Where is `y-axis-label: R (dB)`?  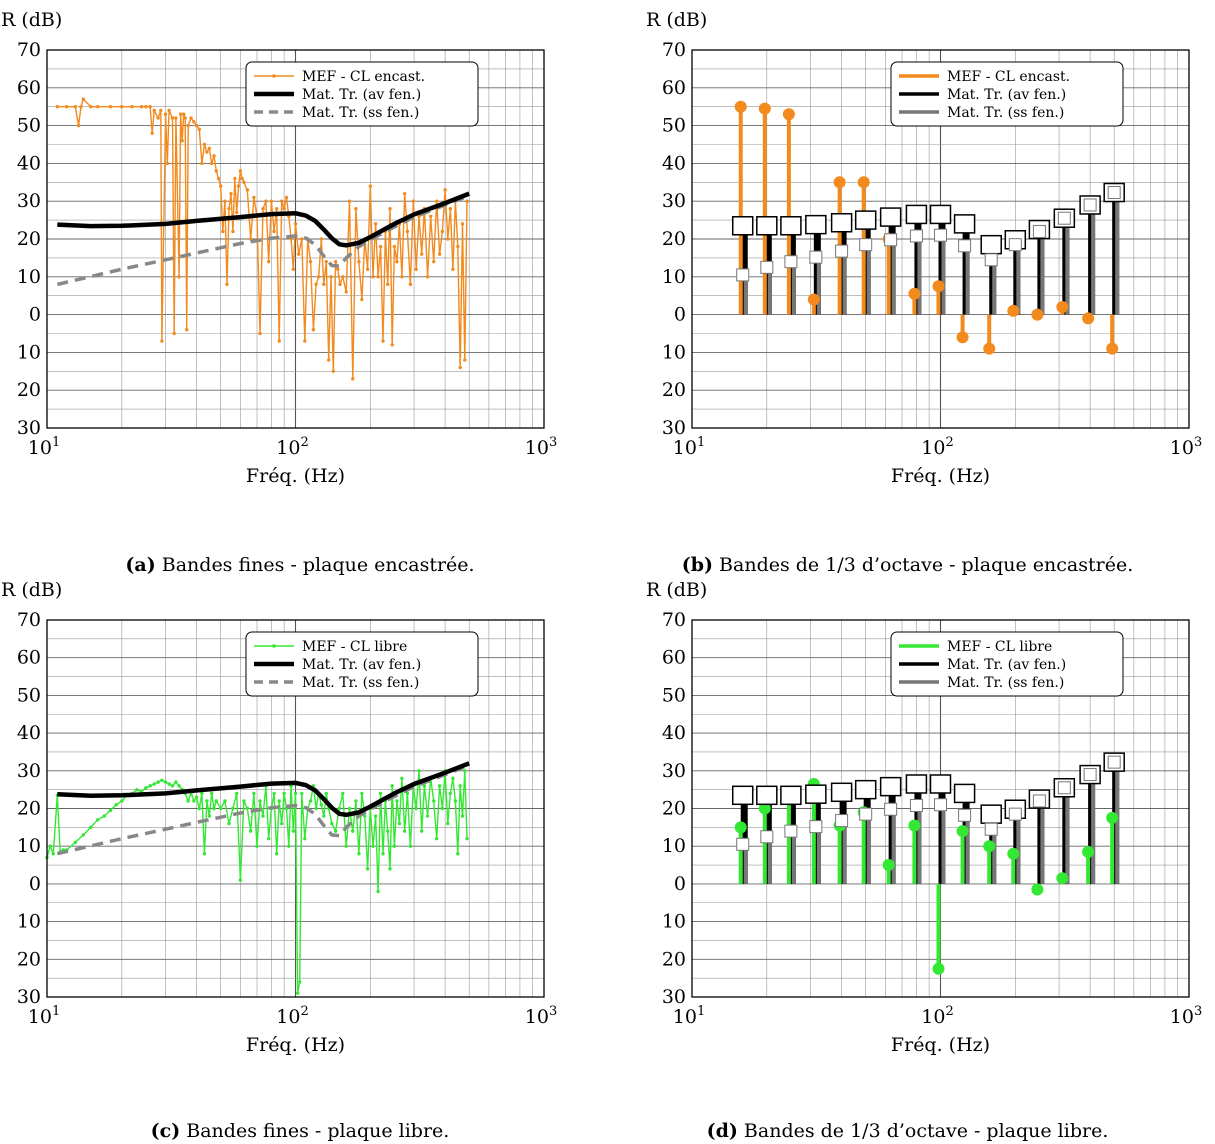 y-axis-label: R (dB) is located at coordinates (676, 590).